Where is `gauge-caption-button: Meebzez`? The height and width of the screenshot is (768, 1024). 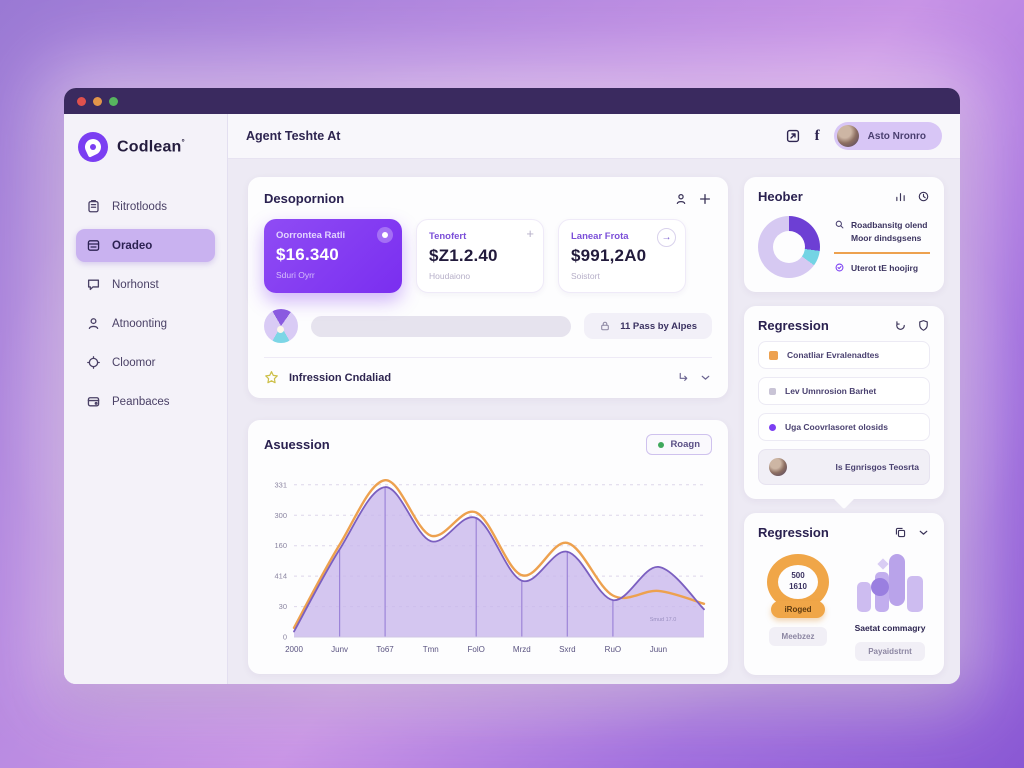
gauge-caption-button: Meebzez is located at coordinates (798, 636).